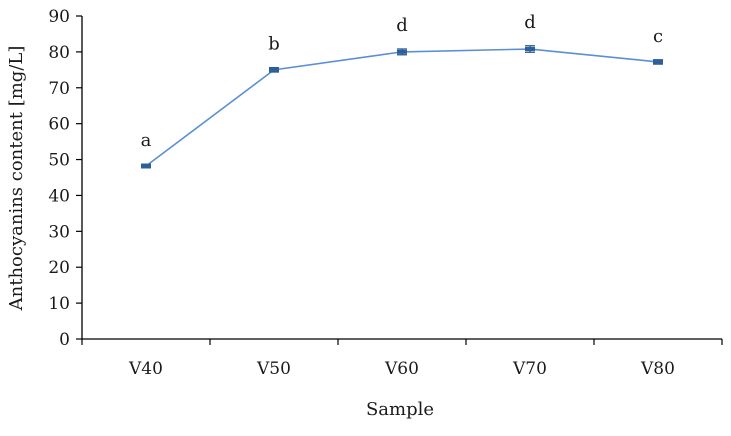 Image resolution: width=731 pixels, height=436 pixels. What do you see at coordinates (59, 268) in the screenshot?
I see `y-tick-label: 20` at bounding box center [59, 268].